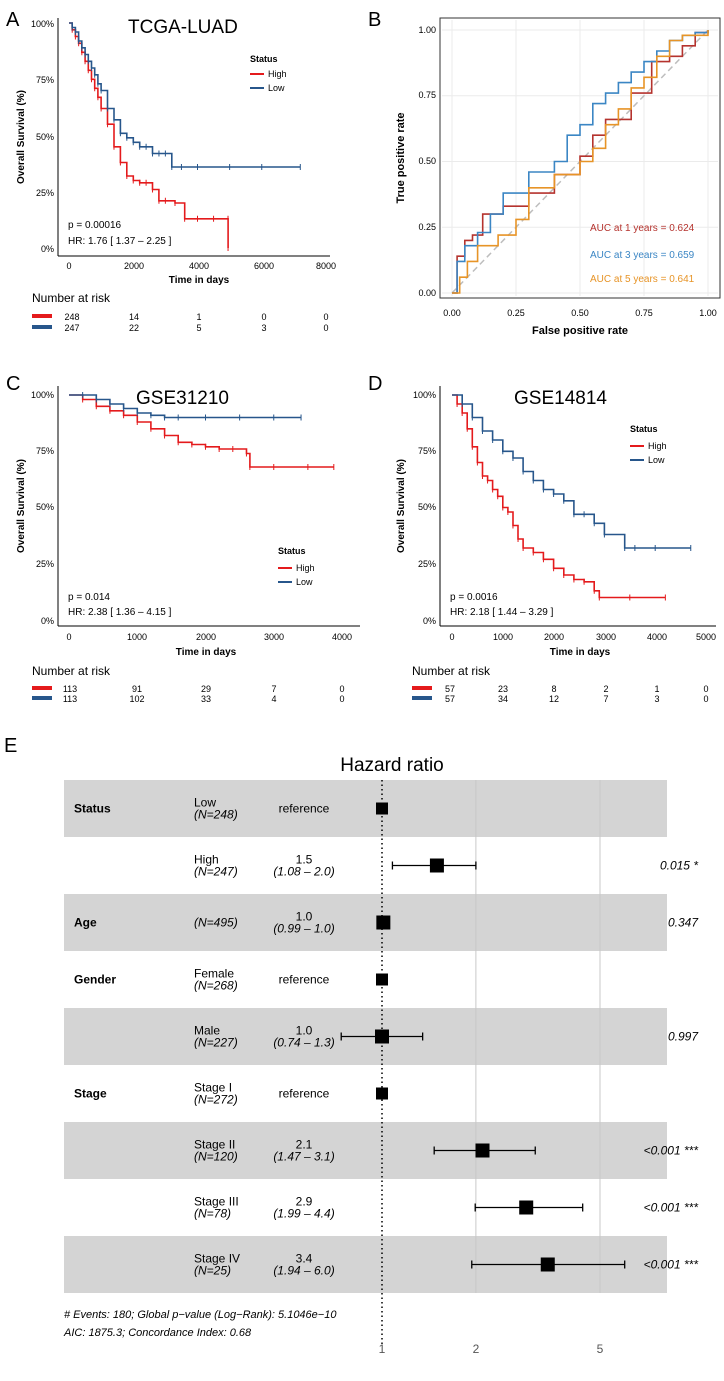 Image resolution: width=724 pixels, height=1381 pixels. I want to click on panel-d-risk-low-4: 3, so click(656, 699).